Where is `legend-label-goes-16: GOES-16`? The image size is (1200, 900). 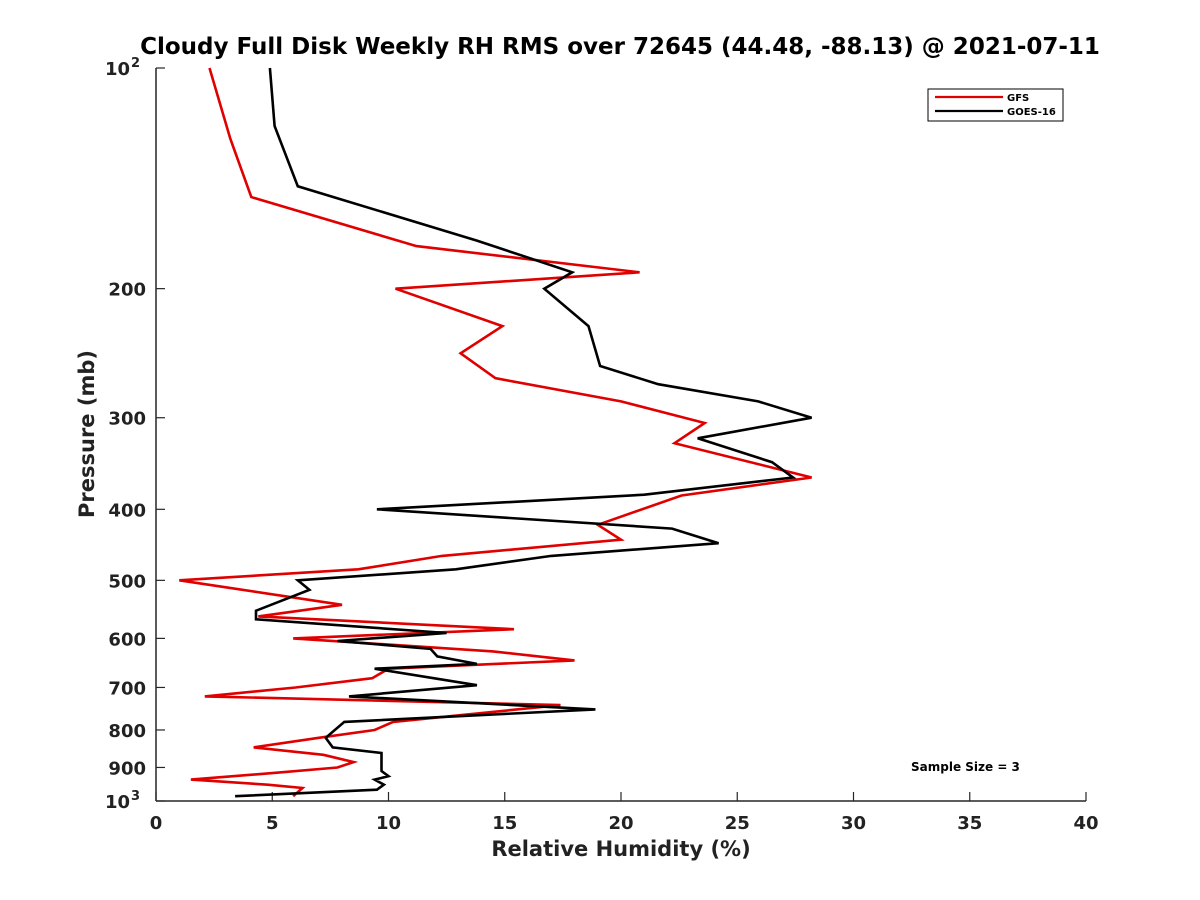 legend-label-goes-16: GOES-16 is located at coordinates (1031, 112).